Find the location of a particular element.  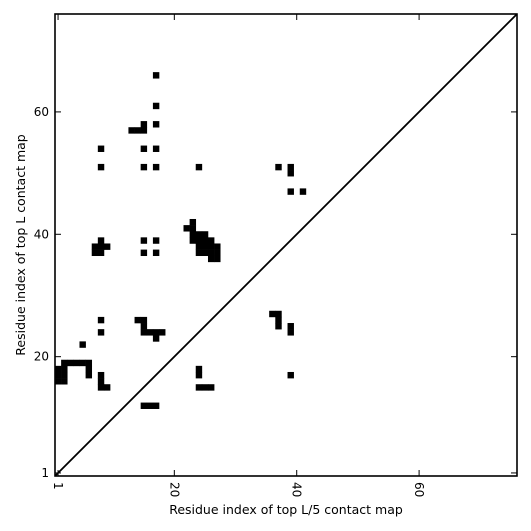

y-axis-title: Residue index of top L contact map is located at coordinates (20, 244).